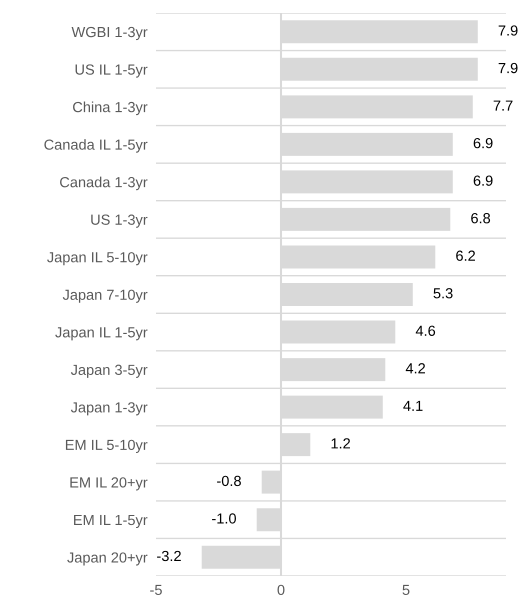  Describe the element at coordinates (109, 409) in the screenshot. I see `y-tick-label: Japan 1-3yr` at that location.